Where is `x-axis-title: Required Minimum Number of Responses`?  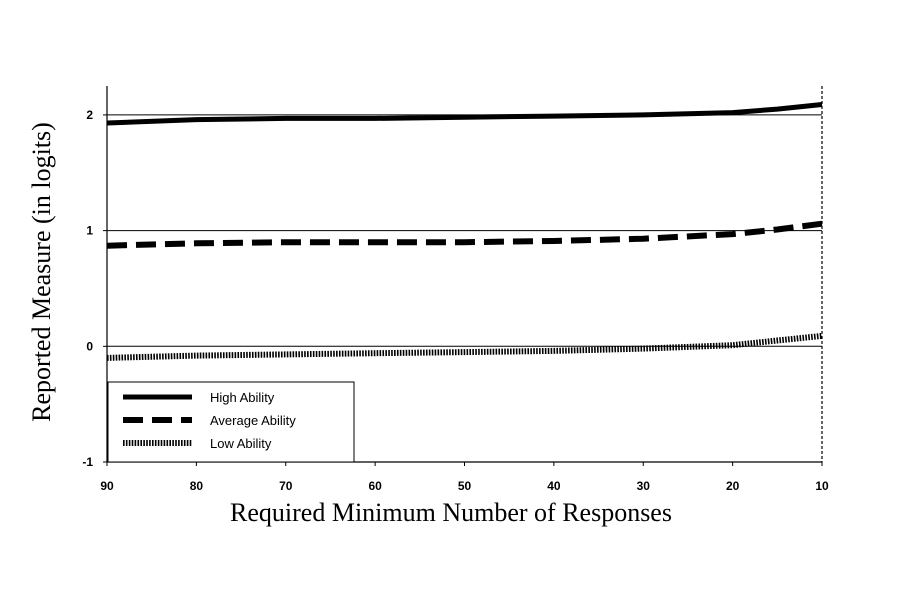
x-axis-title: Required Minimum Number of Responses is located at coordinates (451, 512).